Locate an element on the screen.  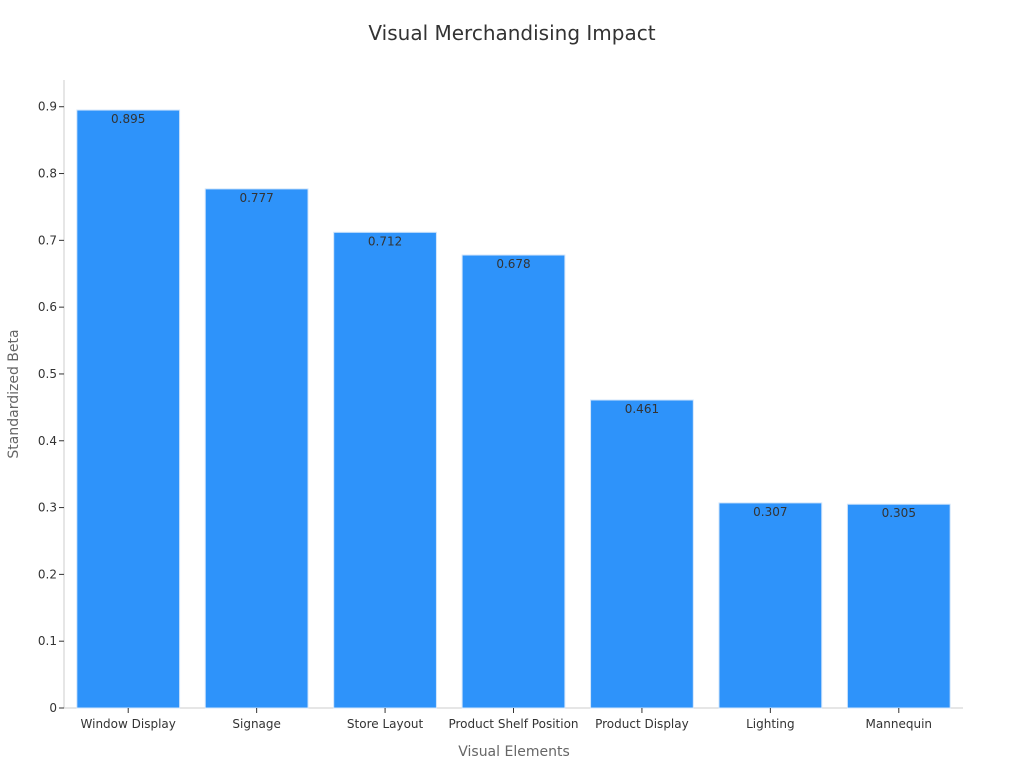
y-tick-label: 0.7 is located at coordinates (47, 240).